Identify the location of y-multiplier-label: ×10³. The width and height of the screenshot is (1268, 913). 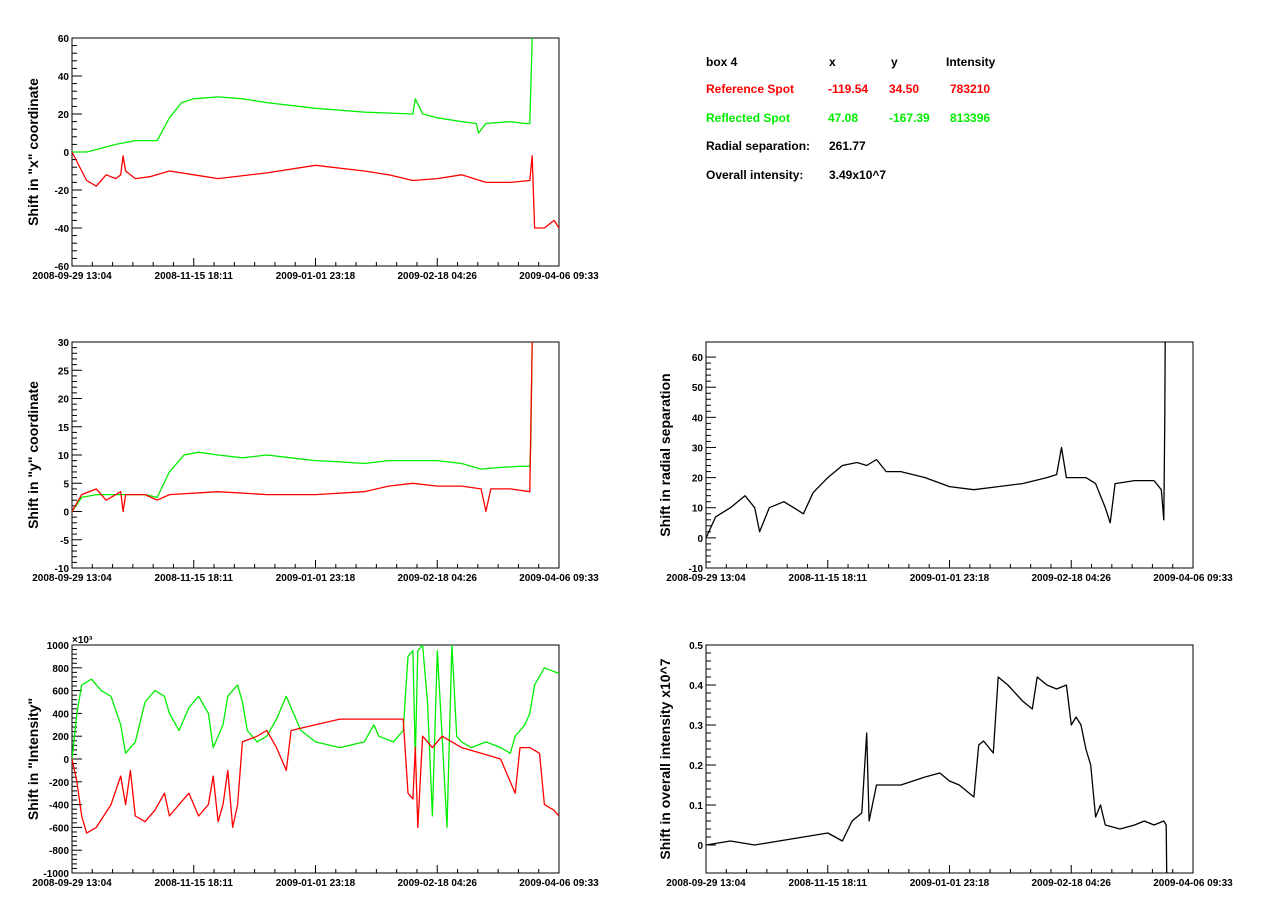
(82, 640).